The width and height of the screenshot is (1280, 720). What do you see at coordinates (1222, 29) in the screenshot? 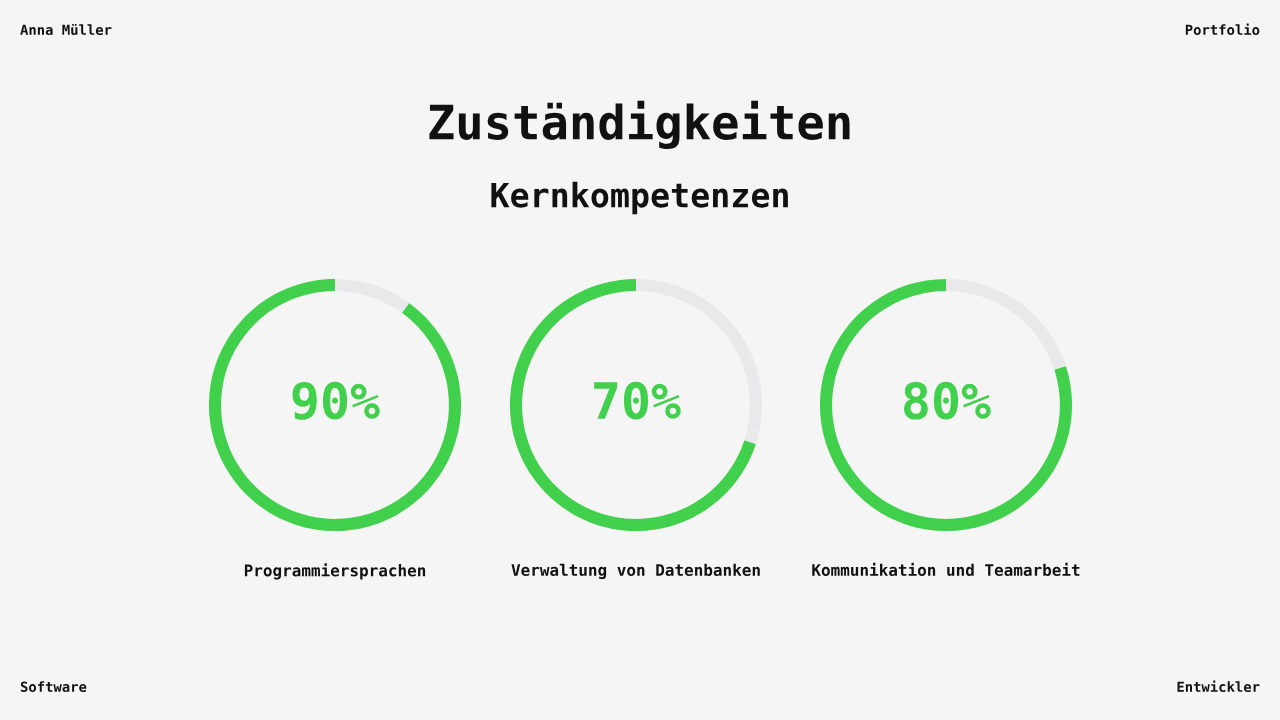
I see `text: Portfolio` at bounding box center [1222, 29].